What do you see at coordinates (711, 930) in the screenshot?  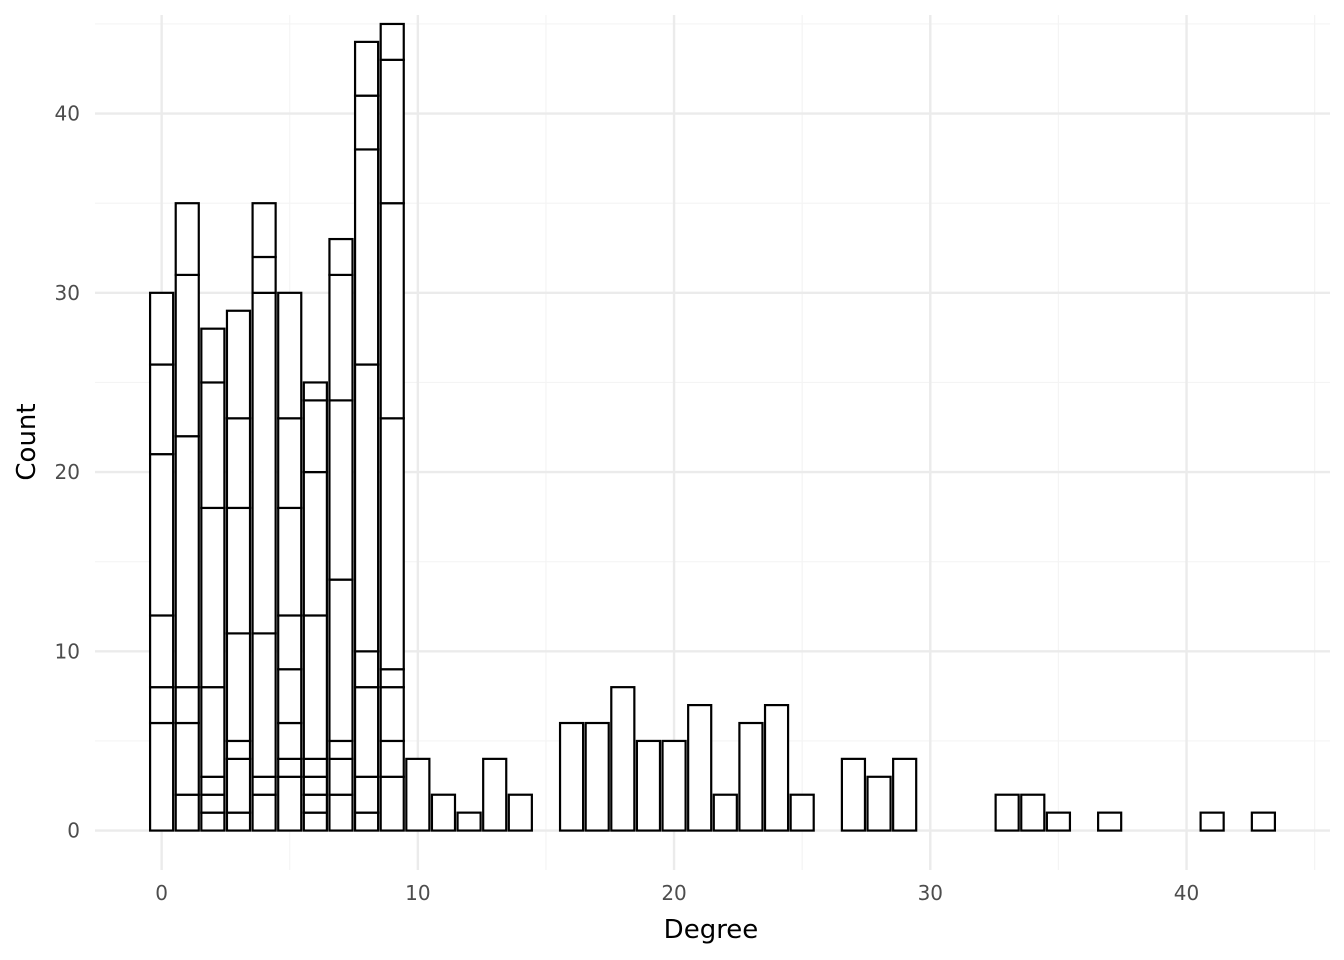 I see `x-axis-title: Degree` at bounding box center [711, 930].